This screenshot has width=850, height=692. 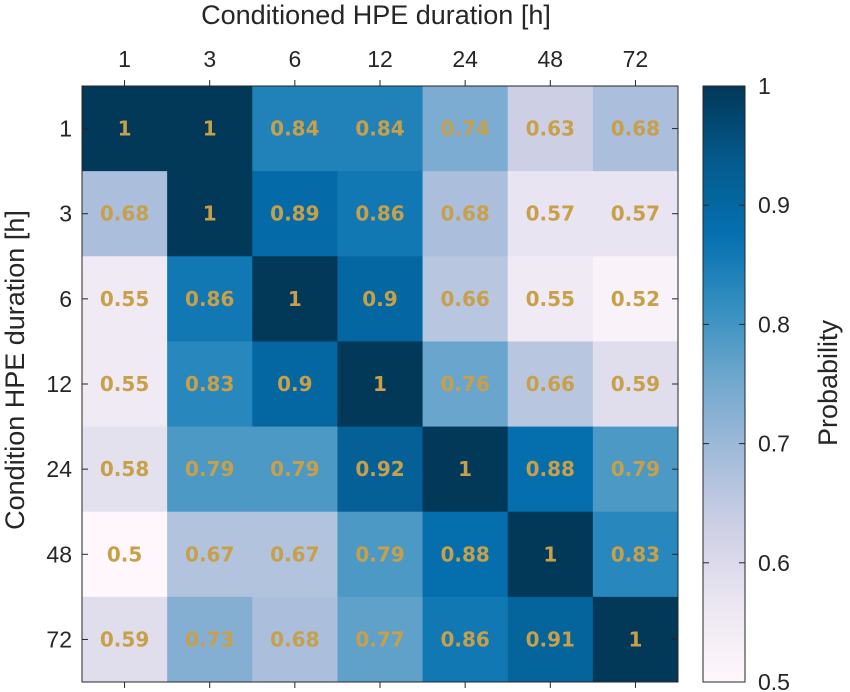 What do you see at coordinates (724, 384) in the screenshot?
I see `colorbar` at bounding box center [724, 384].